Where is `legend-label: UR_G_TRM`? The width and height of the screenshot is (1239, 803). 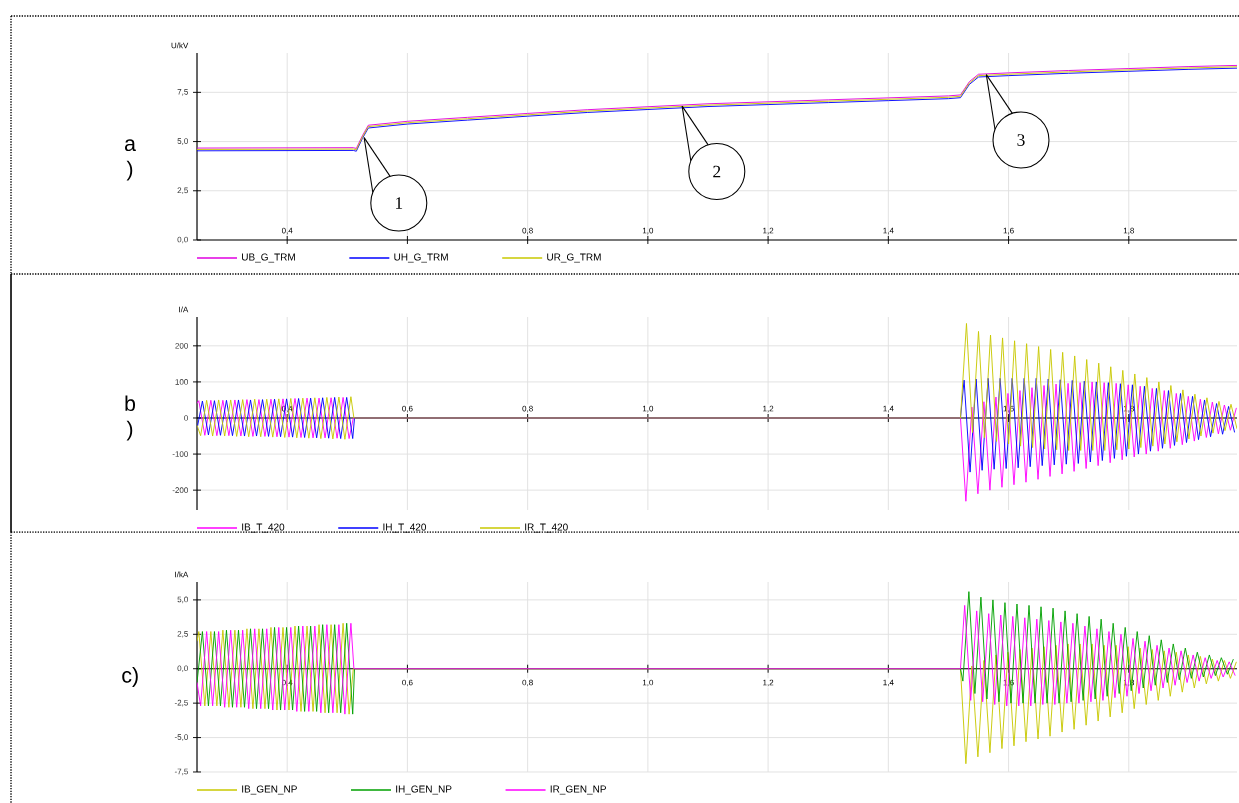
legend-label: UR_G_TRM is located at coordinates (574, 258).